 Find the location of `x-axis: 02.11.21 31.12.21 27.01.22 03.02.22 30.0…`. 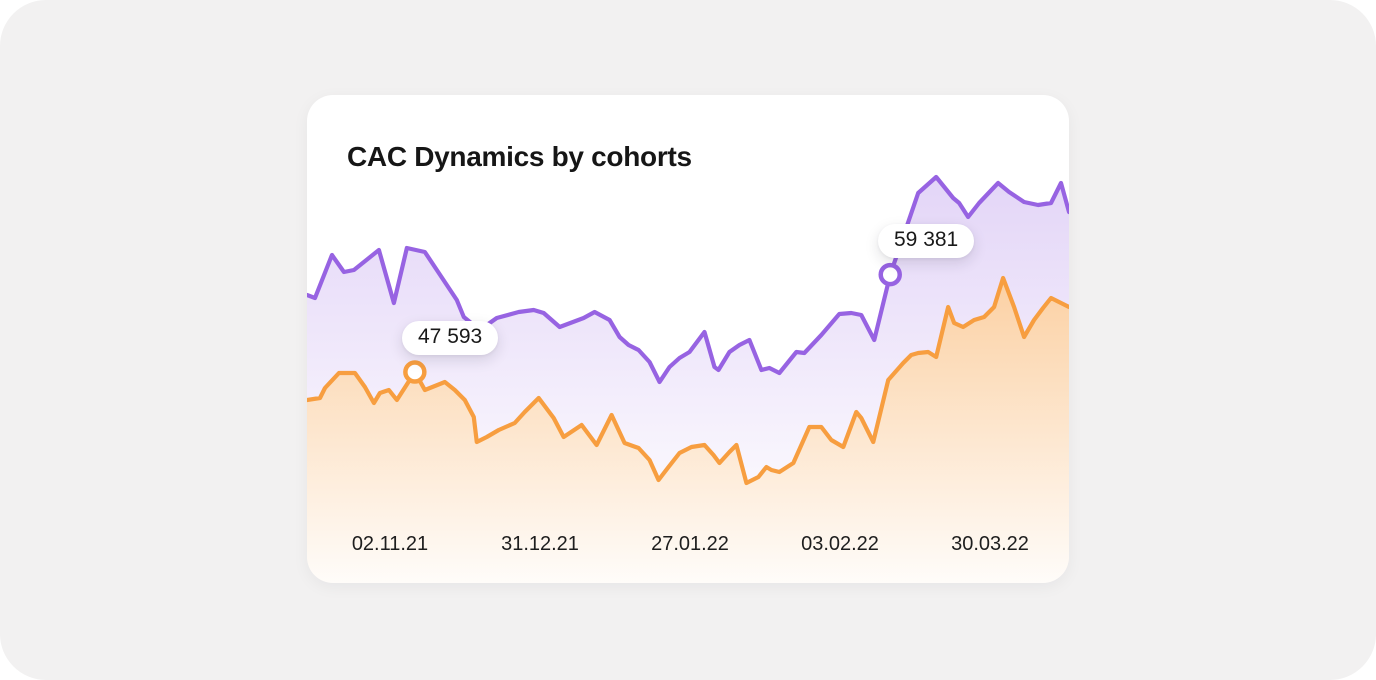

x-axis: 02.11.21 31.12.21 27.01.22 03.02.22 30.0… is located at coordinates (688, 548).